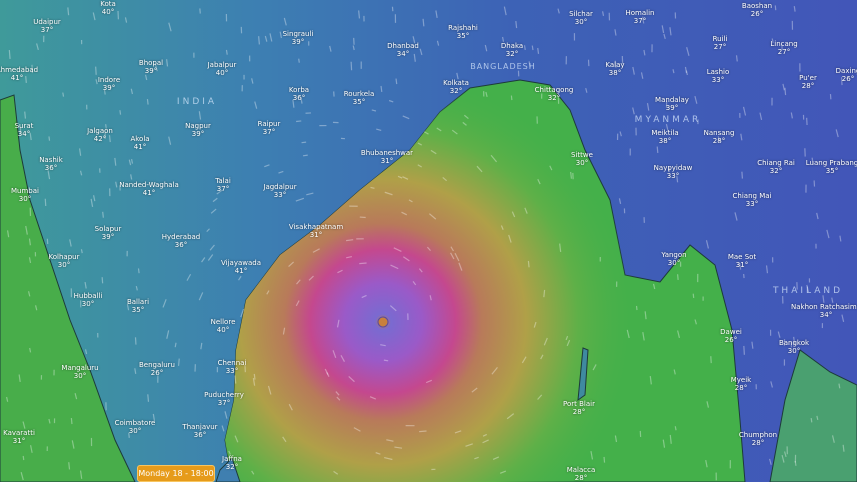 This screenshot has width=857, height=482. Describe the element at coordinates (176, 473) in the screenshot. I see `timeline-time-badge: Monday 18 - 18:00` at that location.